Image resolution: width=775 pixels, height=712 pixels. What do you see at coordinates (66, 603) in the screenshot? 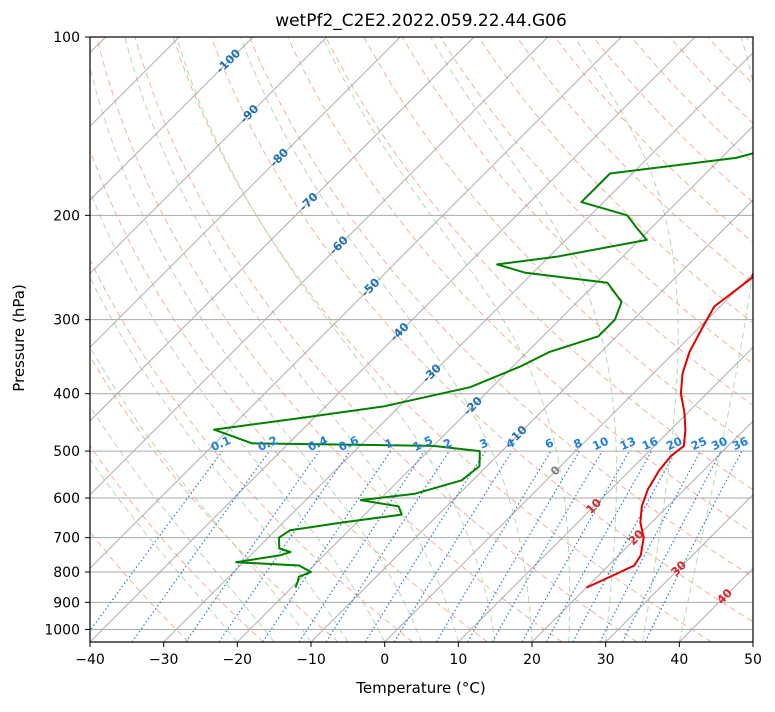
I see `y-tick-label: 900` at bounding box center [66, 603].